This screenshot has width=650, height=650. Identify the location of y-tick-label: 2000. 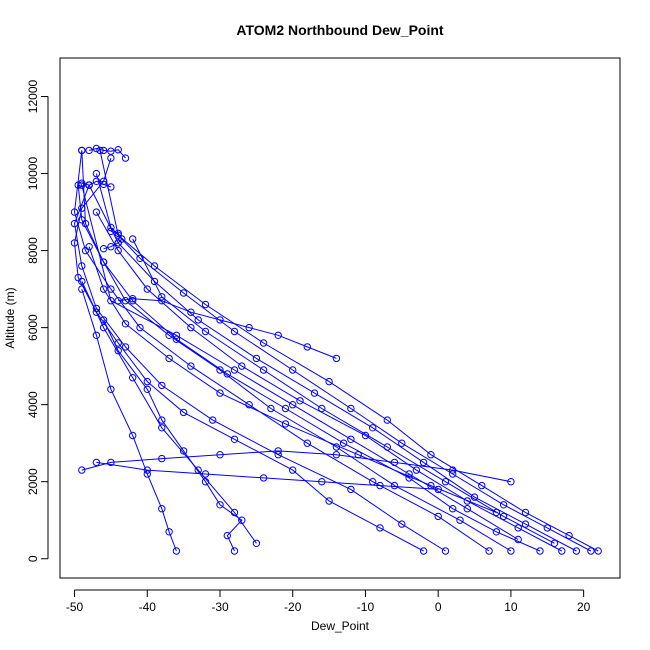
(33, 481).